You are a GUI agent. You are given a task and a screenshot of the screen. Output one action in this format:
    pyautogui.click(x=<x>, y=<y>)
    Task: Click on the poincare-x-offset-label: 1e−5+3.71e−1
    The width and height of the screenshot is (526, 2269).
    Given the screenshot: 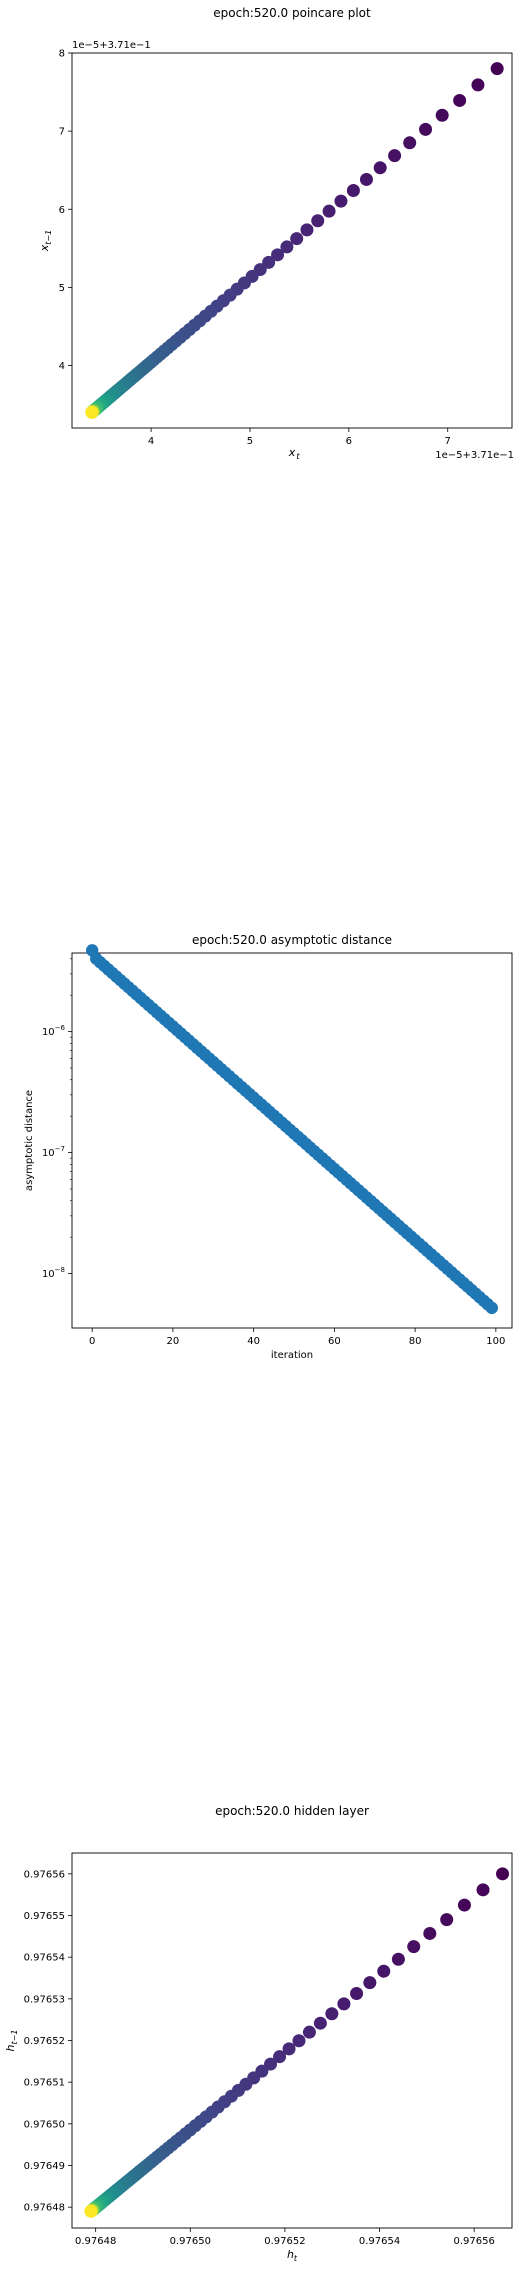 What is the action you would take?
    pyautogui.click(x=474, y=455)
    